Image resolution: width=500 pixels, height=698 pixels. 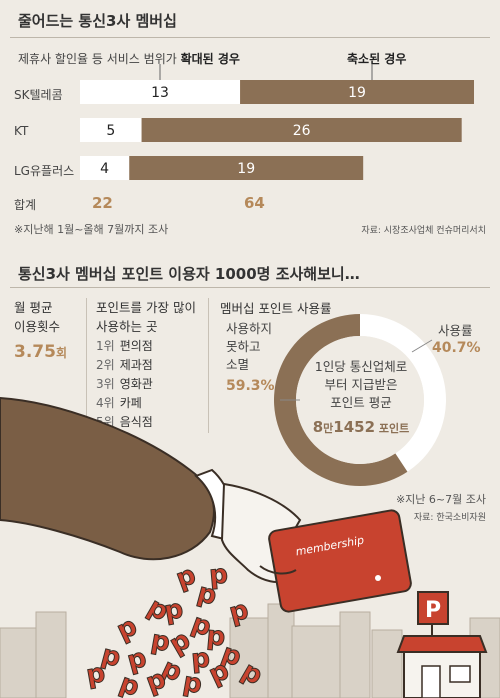 What do you see at coordinates (243, 346) in the screenshot?
I see `unused-label-line2: 못하고` at bounding box center [243, 346].